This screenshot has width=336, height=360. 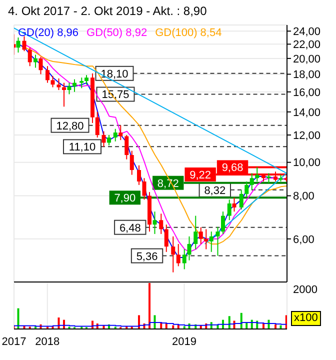 What do you see at coordinates (307, 32) in the screenshot?
I see `y-tick-label: 24,00` at bounding box center [307, 32].